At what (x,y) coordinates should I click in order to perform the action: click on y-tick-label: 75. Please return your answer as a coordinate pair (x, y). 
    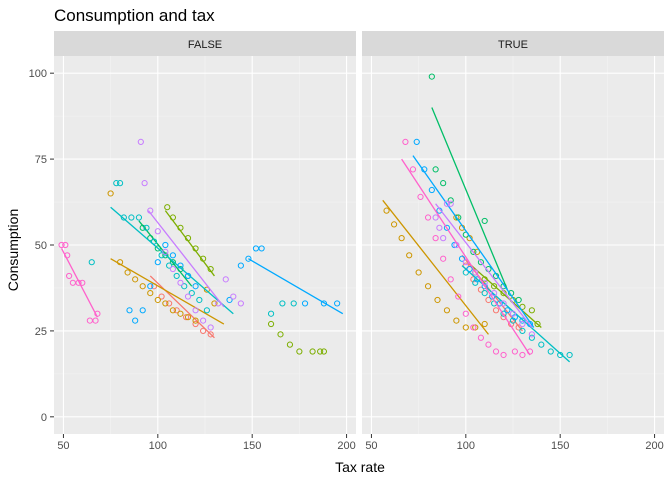
    Looking at the image, I should click on (41, 160).